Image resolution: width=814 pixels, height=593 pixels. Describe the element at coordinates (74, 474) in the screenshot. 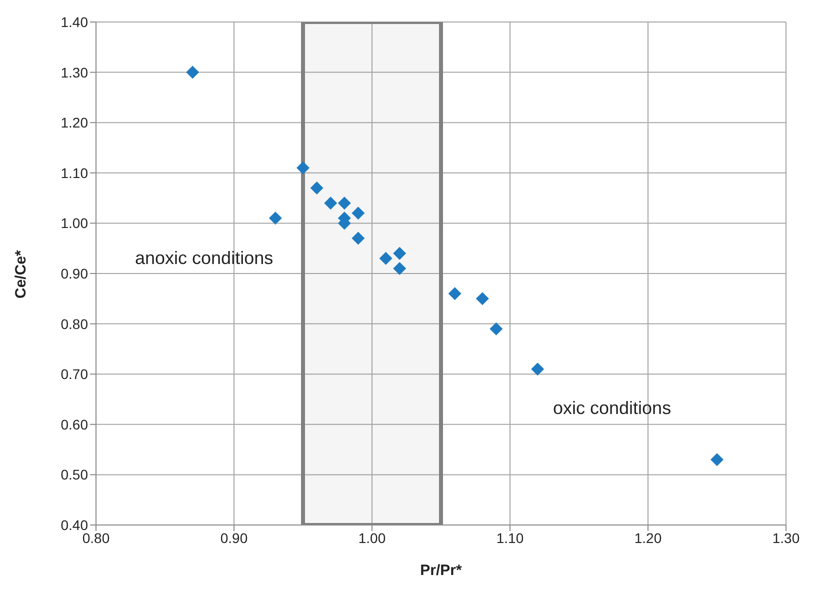

I see `y-tick-label: 0.50` at that location.